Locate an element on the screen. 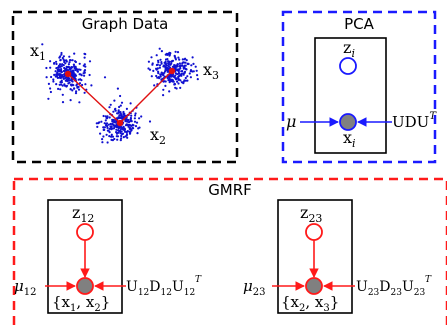 This screenshot has height=326, width=447. node-x3 is located at coordinates (172, 71).